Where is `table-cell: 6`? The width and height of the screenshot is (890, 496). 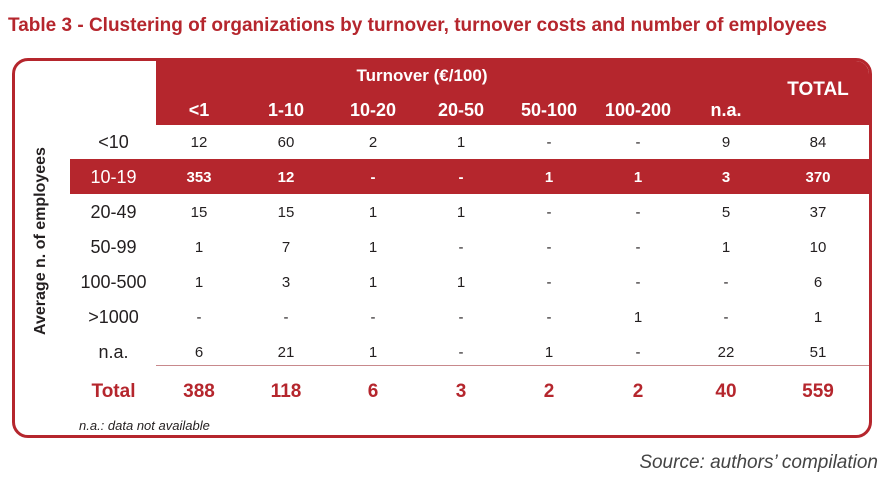 table-cell: 6 is located at coordinates (199, 352).